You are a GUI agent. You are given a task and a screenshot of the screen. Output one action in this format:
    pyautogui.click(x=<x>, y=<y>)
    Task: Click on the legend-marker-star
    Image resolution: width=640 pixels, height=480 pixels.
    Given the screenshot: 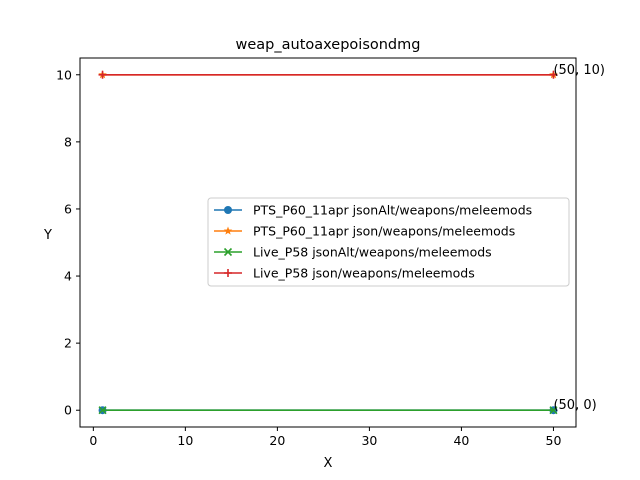 What is the action you would take?
    pyautogui.click(x=228, y=230)
    